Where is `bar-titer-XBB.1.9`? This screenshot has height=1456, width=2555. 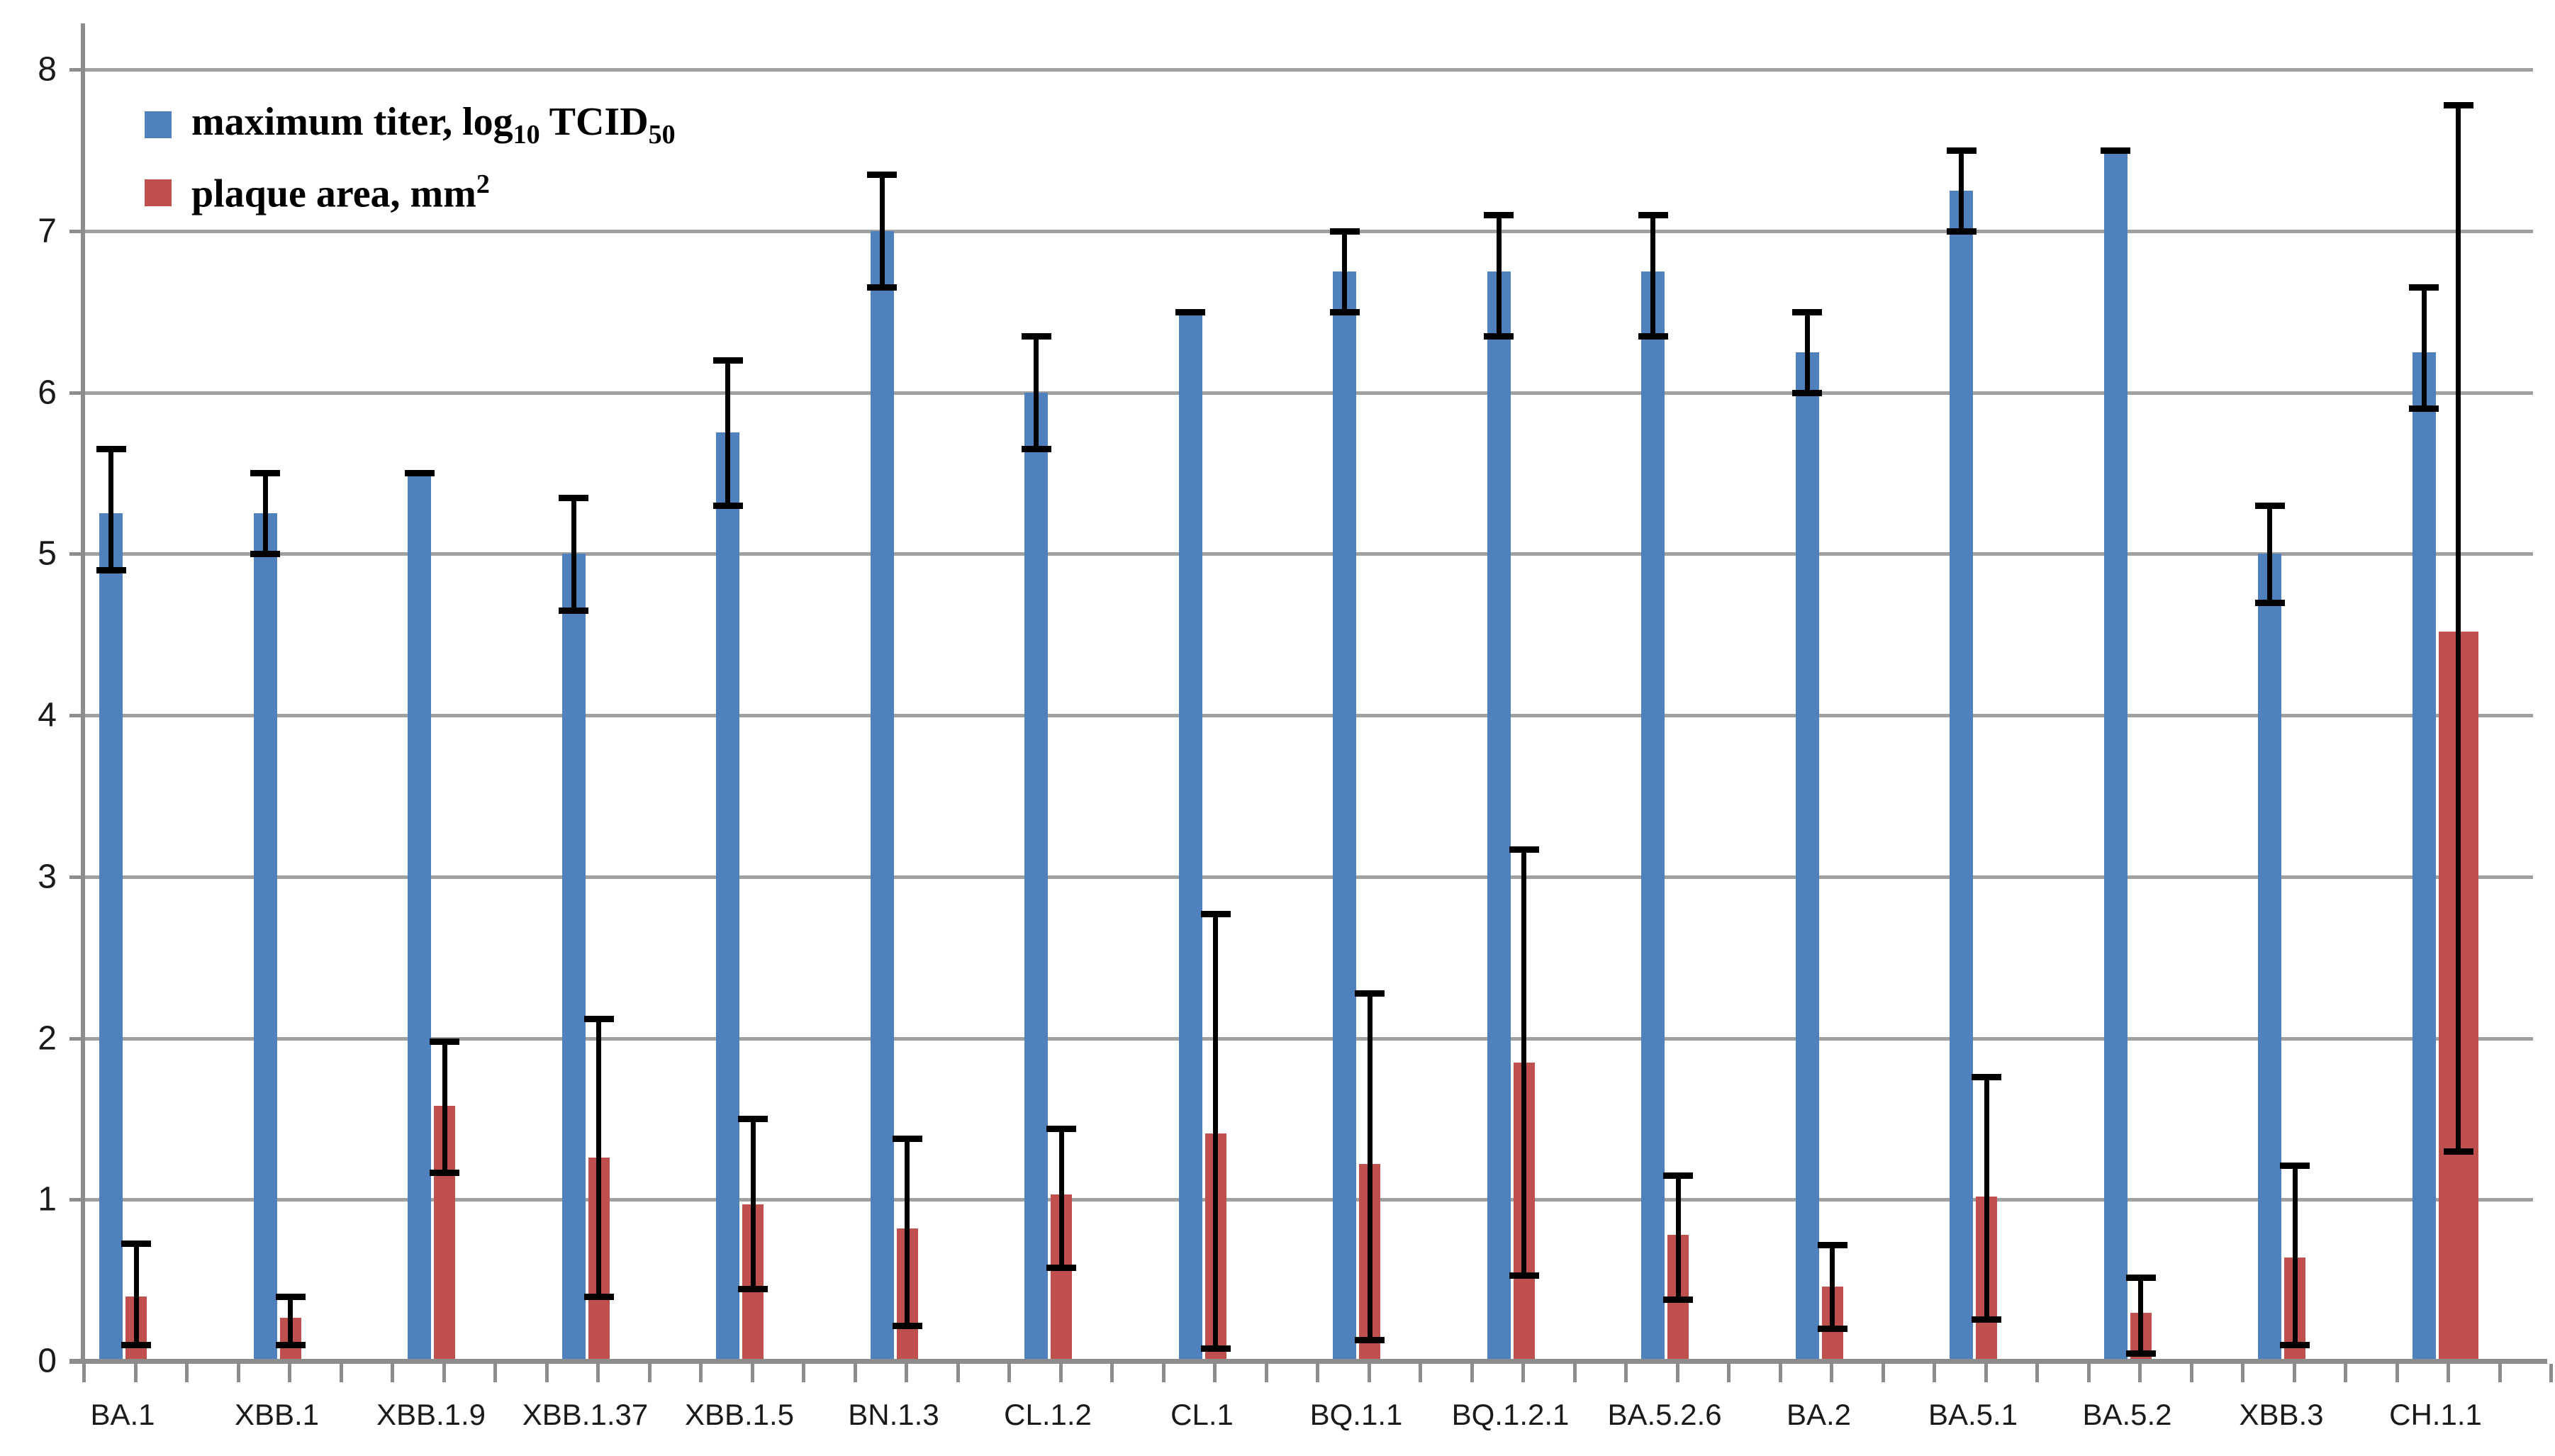 bar-titer-XBB.1.9 is located at coordinates (419, 916).